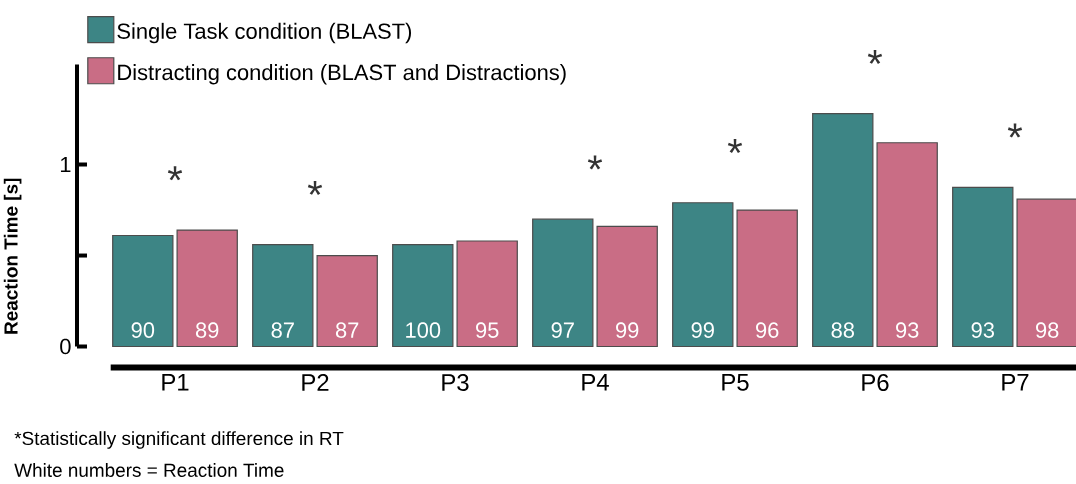  Describe the element at coordinates (423, 330) in the screenshot. I see `annotation: 100` at that location.